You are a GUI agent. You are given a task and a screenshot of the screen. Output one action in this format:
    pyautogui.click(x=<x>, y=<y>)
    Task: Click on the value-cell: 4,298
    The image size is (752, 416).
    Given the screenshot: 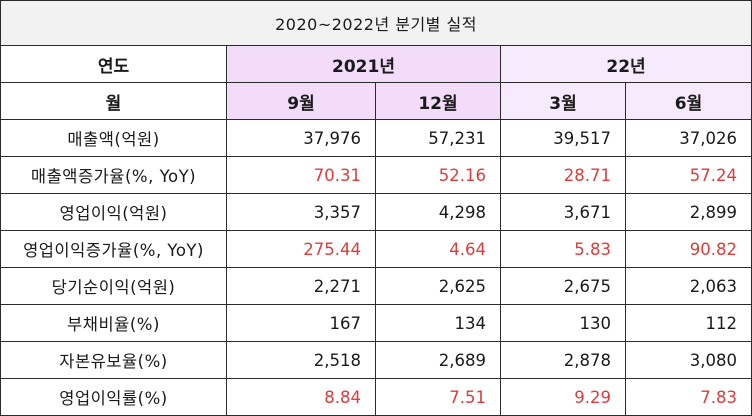 What is the action you would take?
    pyautogui.click(x=438, y=212)
    